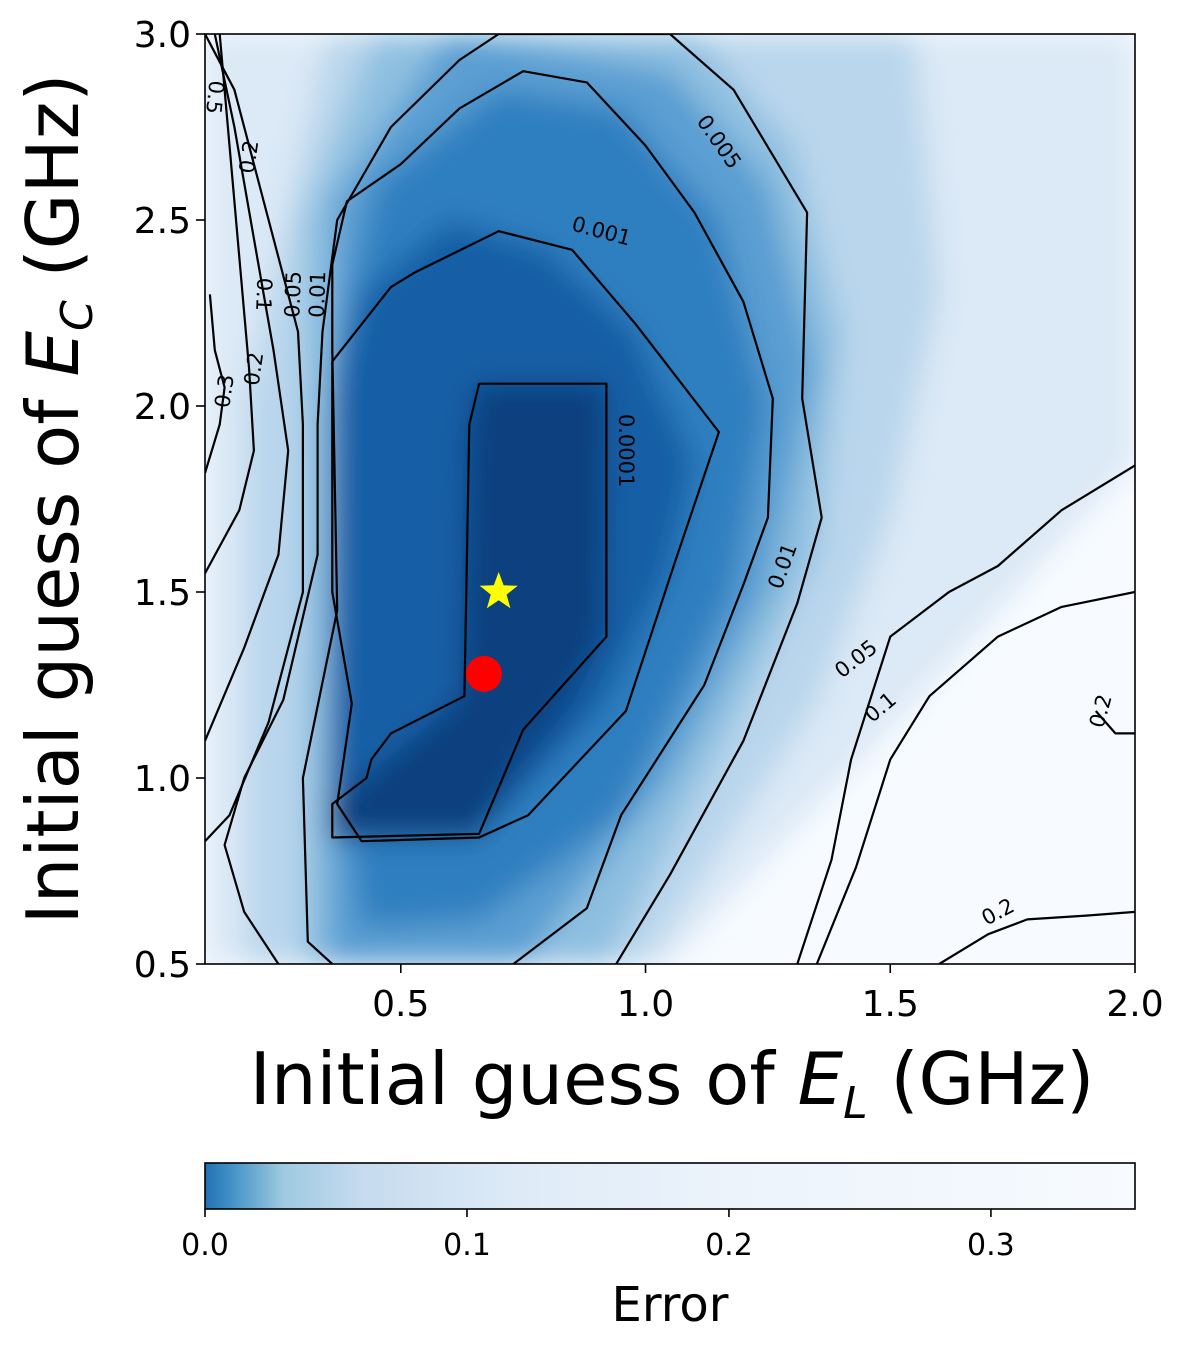 This screenshot has height=1351, width=1190. What do you see at coordinates (224, 391) in the screenshot?
I see `contour-label: 0.3` at bounding box center [224, 391].